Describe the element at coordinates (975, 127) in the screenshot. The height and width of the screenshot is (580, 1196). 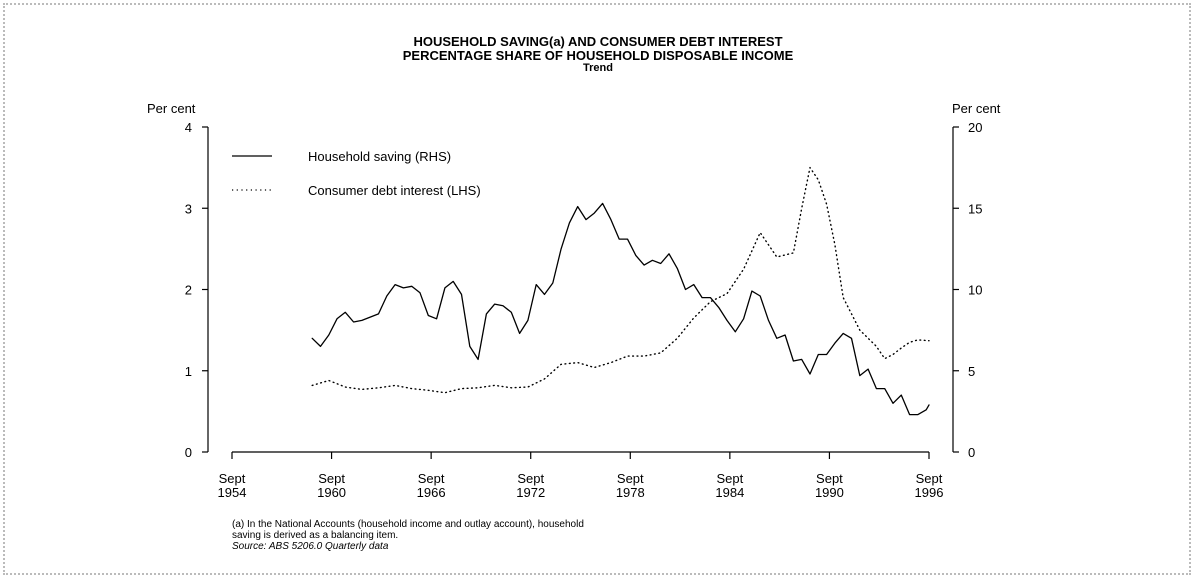
I see `y-tick-label-right: 20` at that location.